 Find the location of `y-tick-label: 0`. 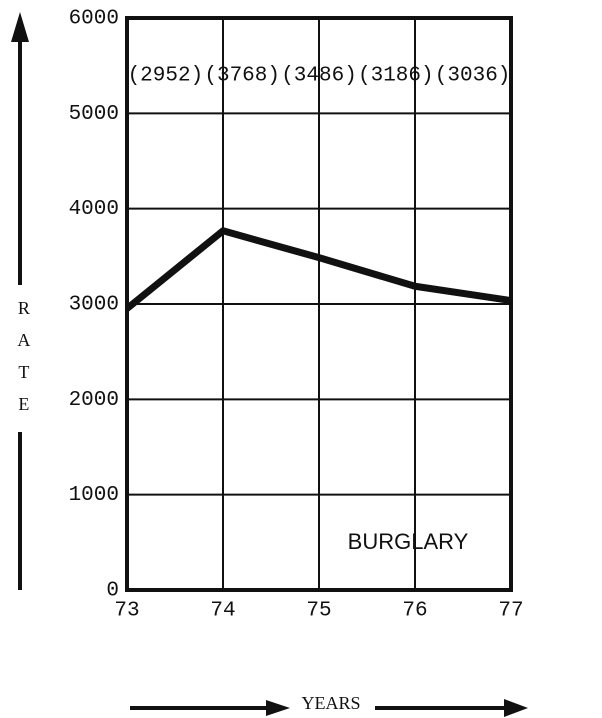

y-tick-label: 0 is located at coordinates (112, 591).